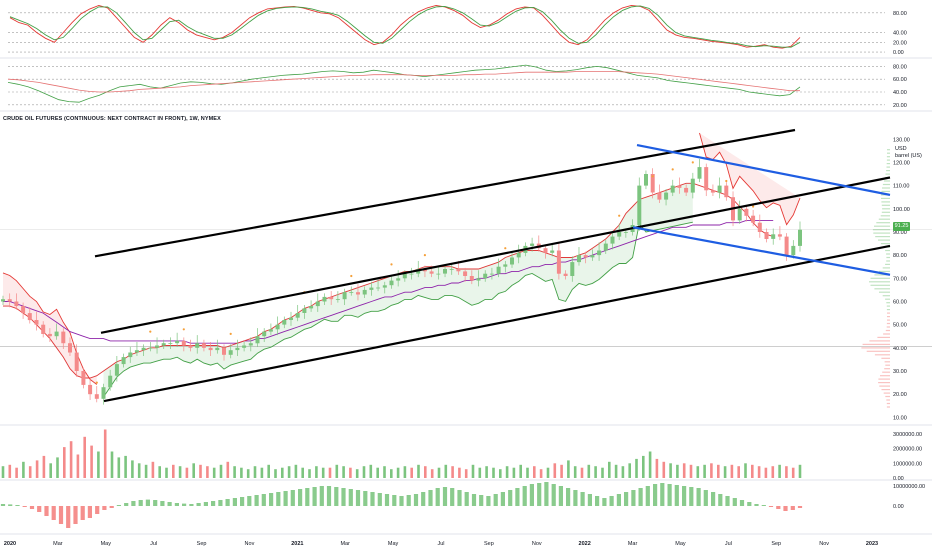 The image size is (932, 555). Describe the element at coordinates (900, 395) in the screenshot. I see `y-tick-label: 20.00` at that location.